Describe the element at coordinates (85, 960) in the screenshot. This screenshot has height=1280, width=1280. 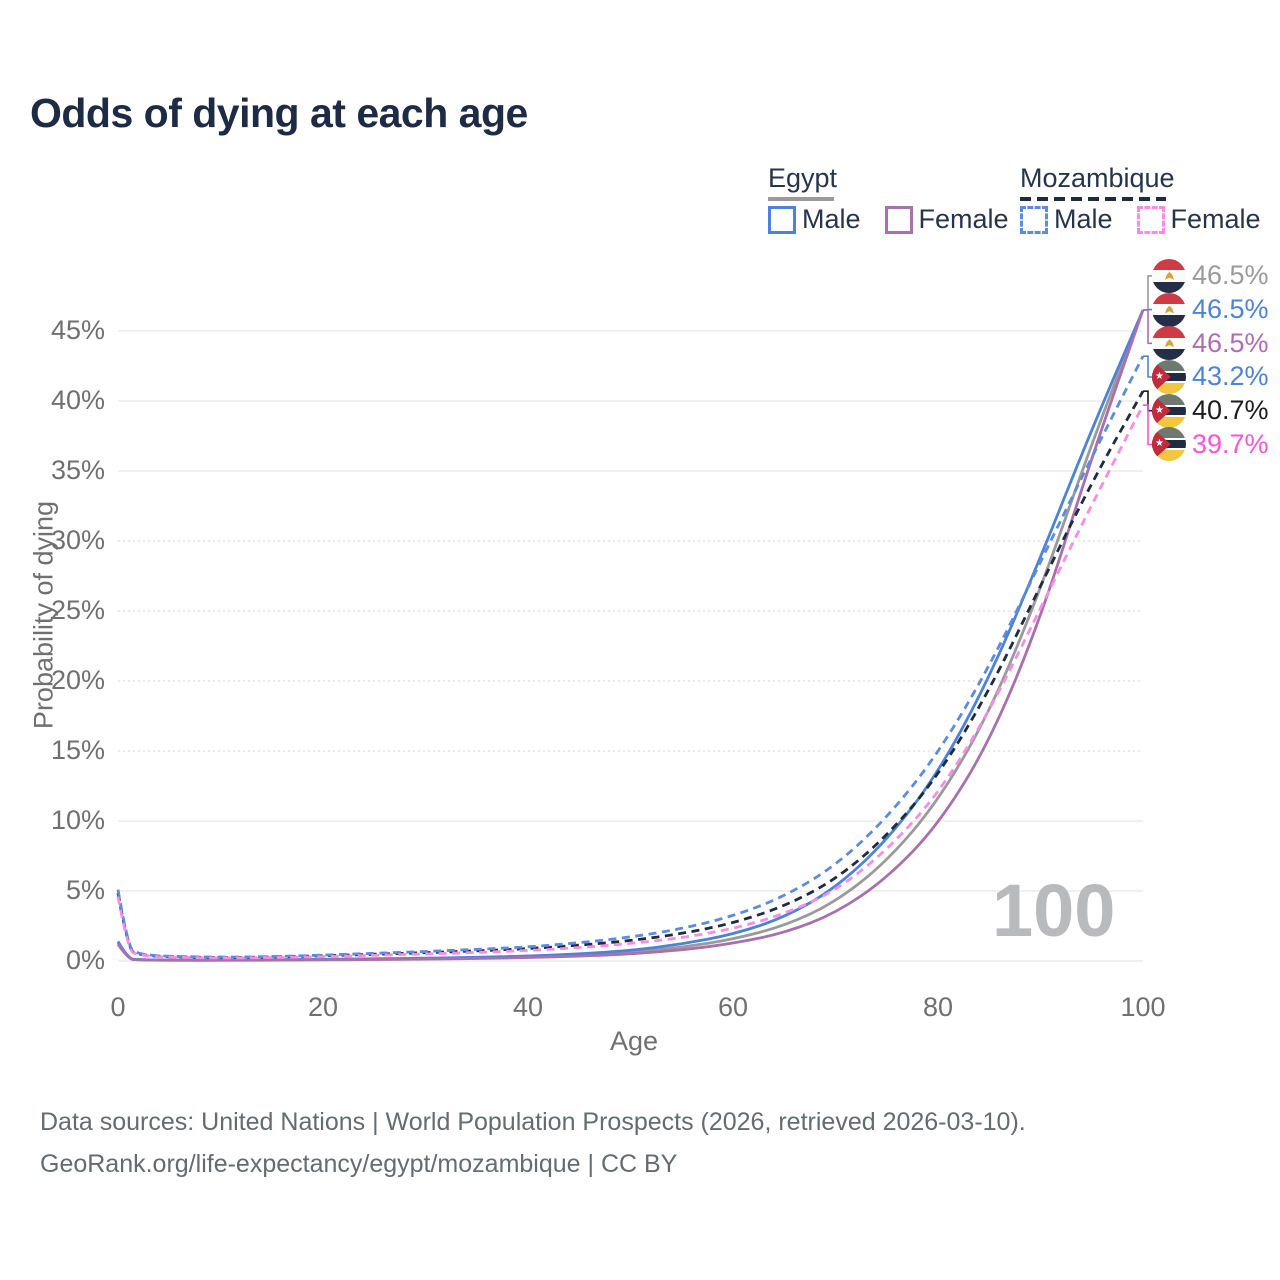
I see `y-tick-label: 0%` at that location.